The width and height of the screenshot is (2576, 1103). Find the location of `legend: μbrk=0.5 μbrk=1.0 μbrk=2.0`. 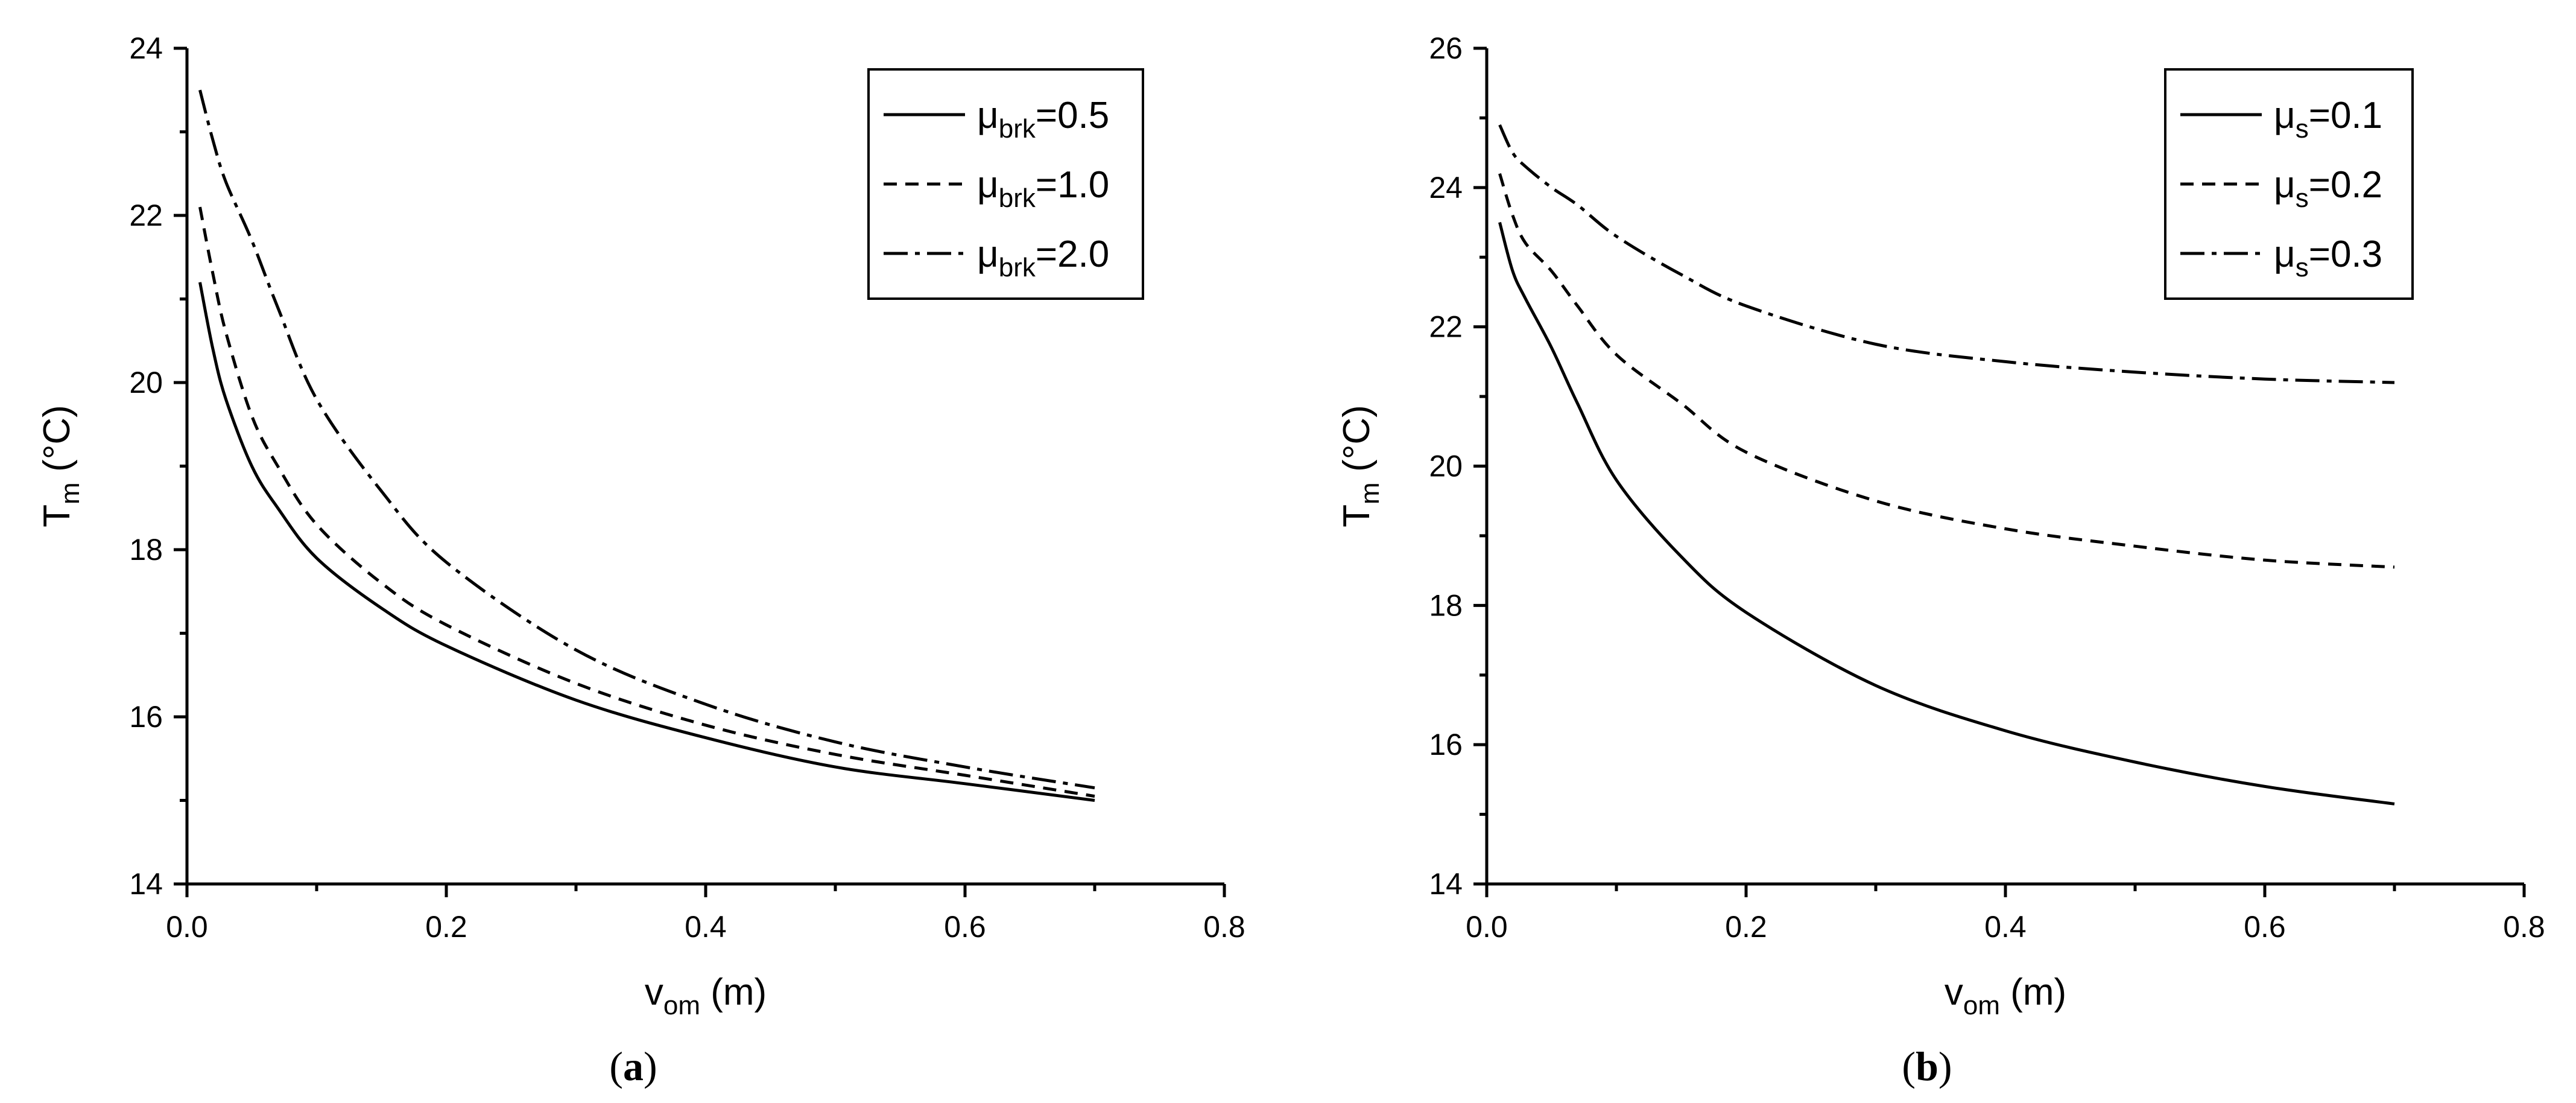

legend: μbrk=0.5 μbrk=1.0 μbrk=2.0 is located at coordinates (1005, 184).